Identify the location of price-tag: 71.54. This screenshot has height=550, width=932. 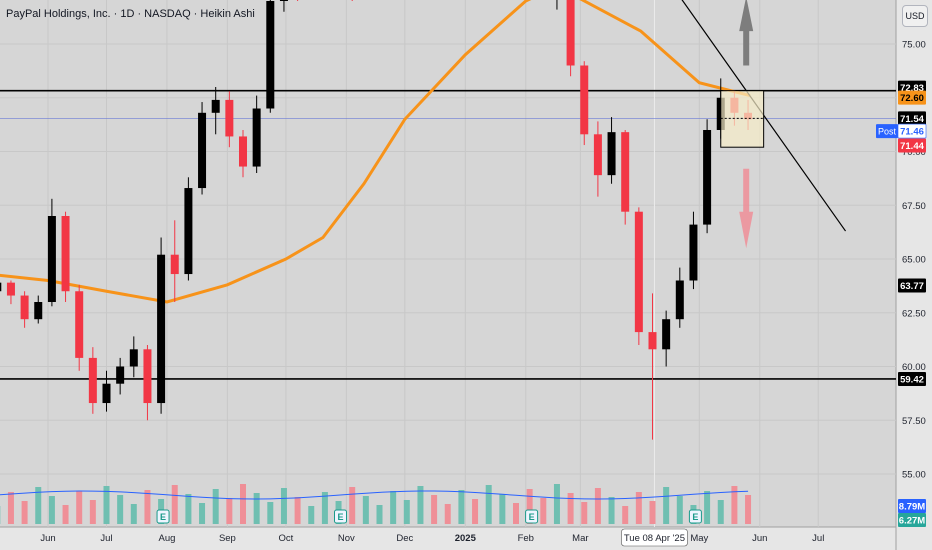
(912, 119).